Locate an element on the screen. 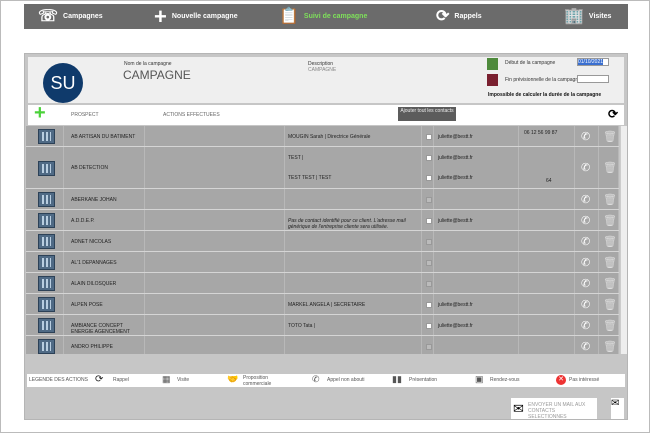 The height and width of the screenshot is (433, 650). end-date-input is located at coordinates (593, 79).